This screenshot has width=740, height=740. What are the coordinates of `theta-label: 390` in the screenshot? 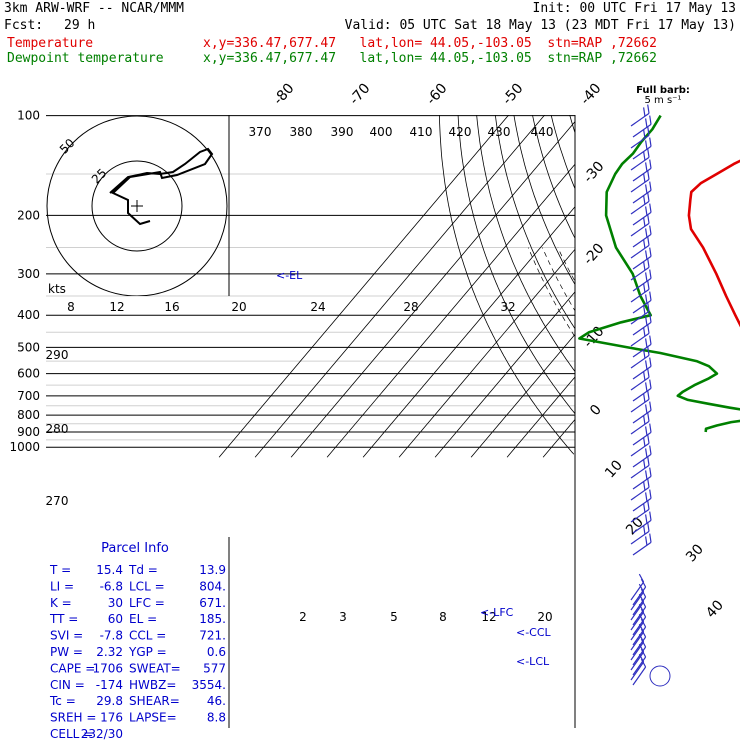 It's located at (342, 132).